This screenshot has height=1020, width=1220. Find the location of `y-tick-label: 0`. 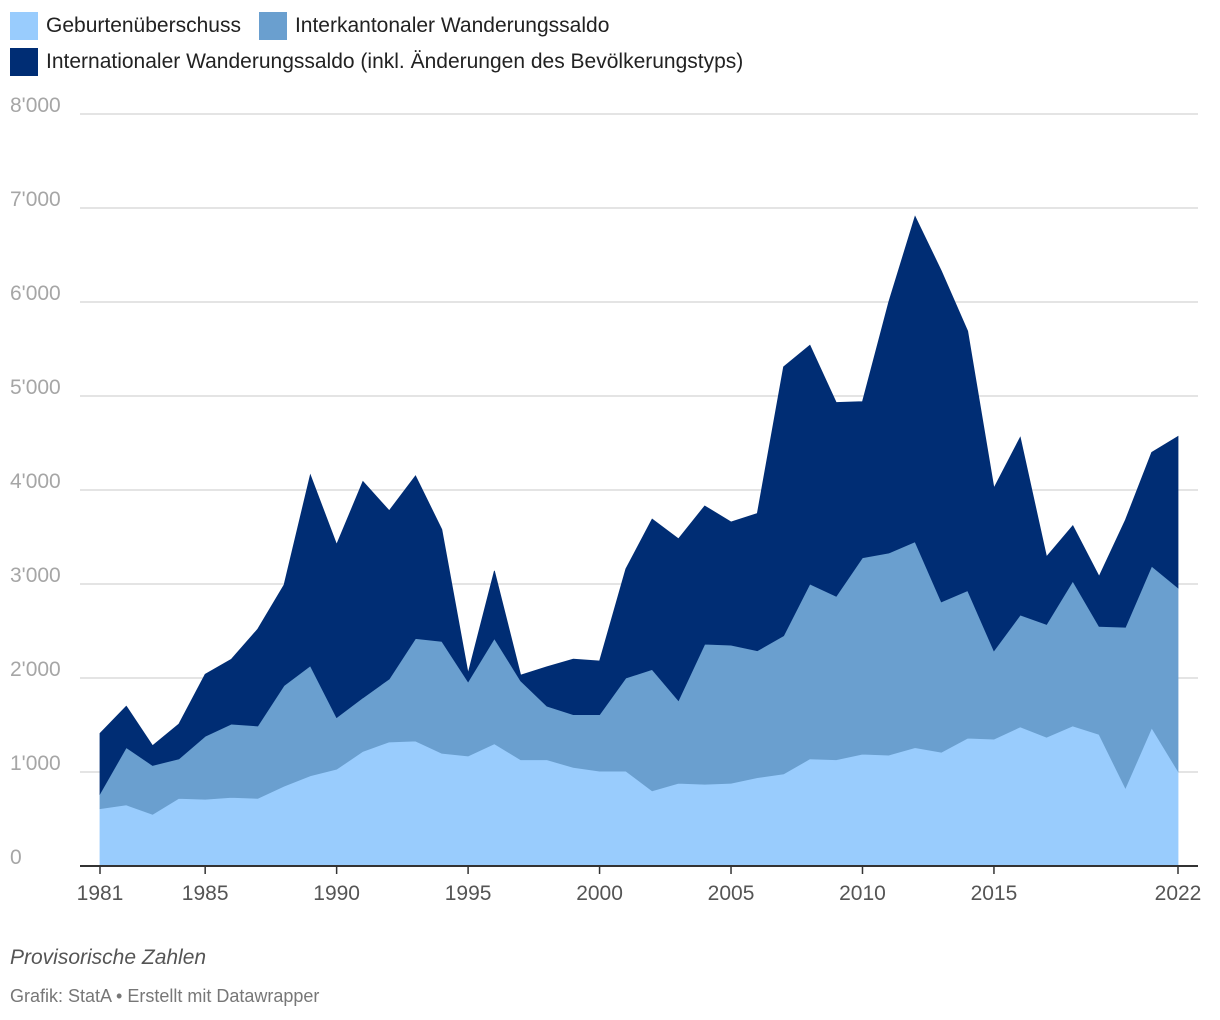

y-tick-label: 0 is located at coordinates (16, 857).